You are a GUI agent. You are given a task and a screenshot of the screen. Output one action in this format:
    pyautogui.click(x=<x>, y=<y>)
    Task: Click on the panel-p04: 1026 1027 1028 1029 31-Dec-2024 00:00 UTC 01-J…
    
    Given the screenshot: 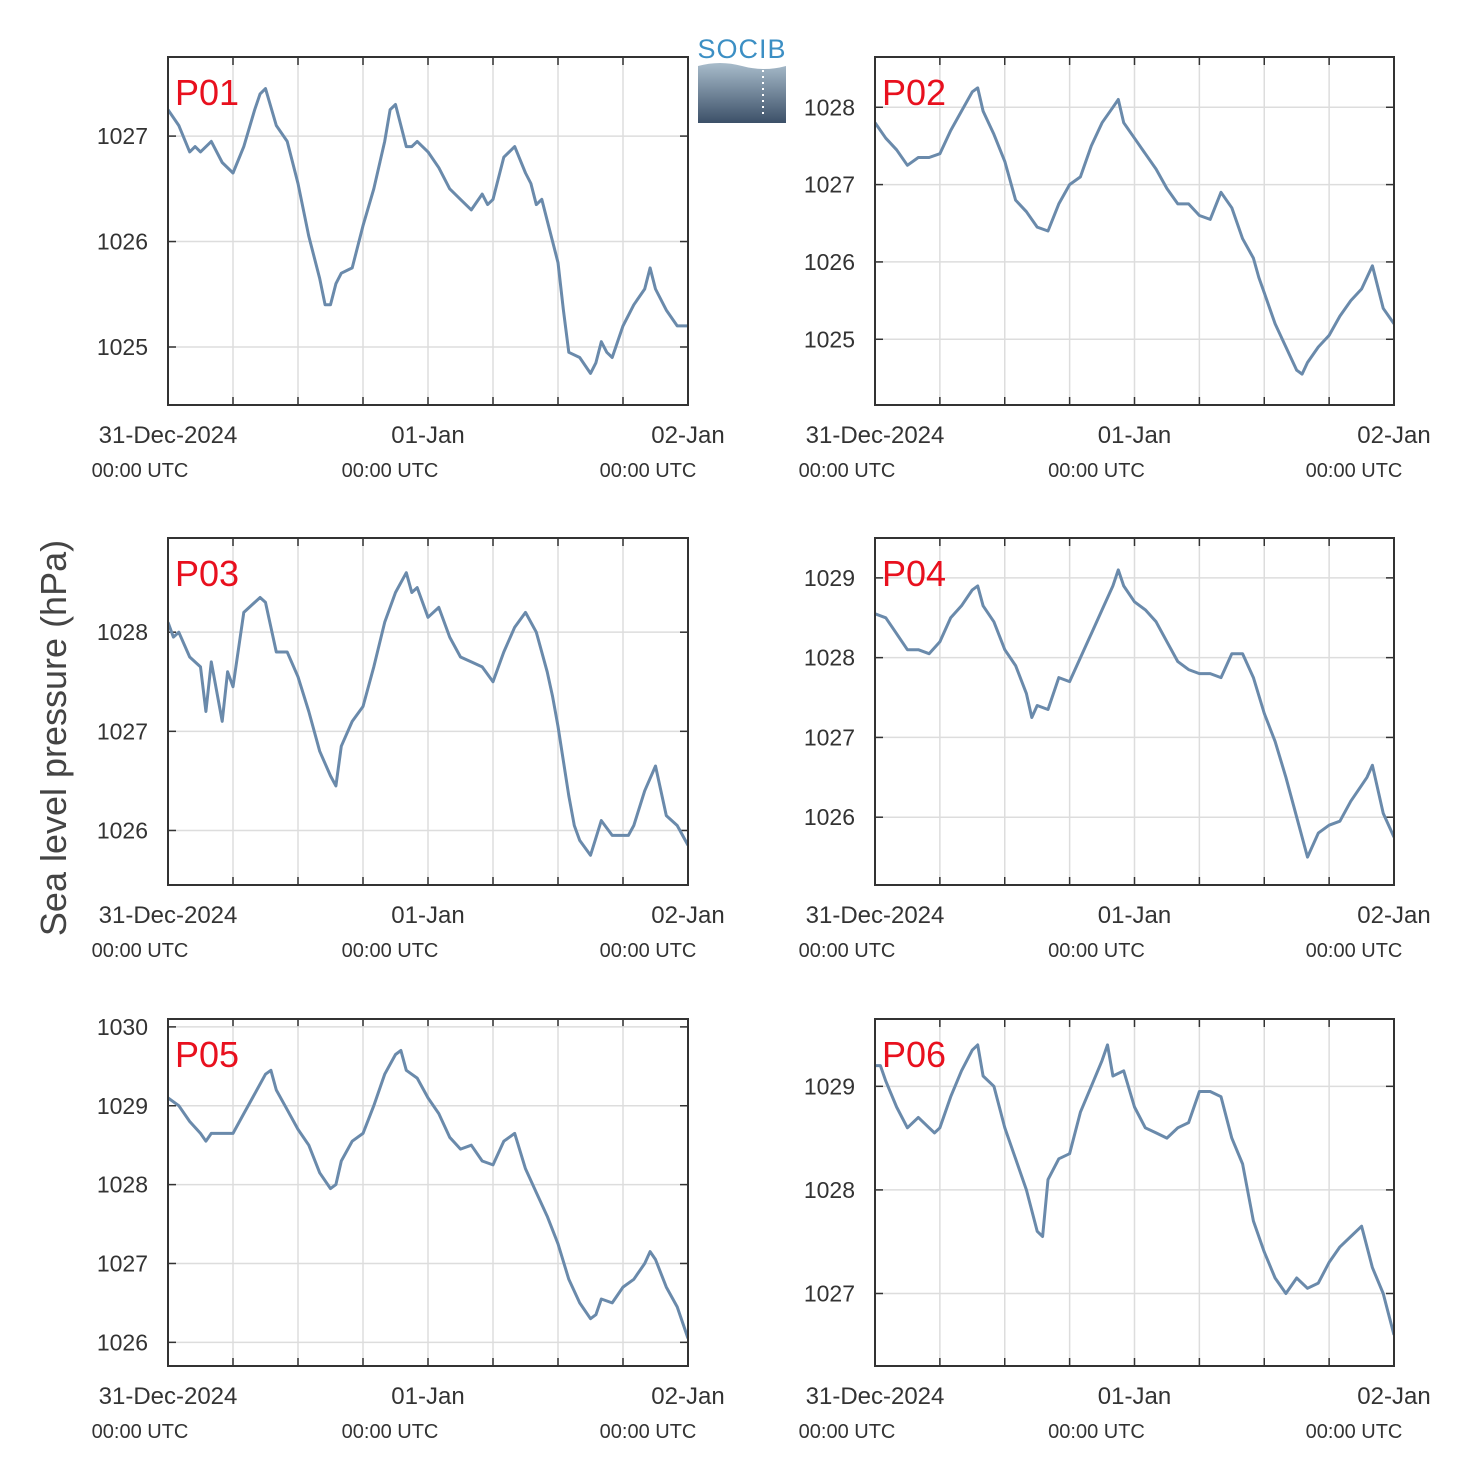 What is the action you would take?
    pyautogui.click(x=1115, y=749)
    